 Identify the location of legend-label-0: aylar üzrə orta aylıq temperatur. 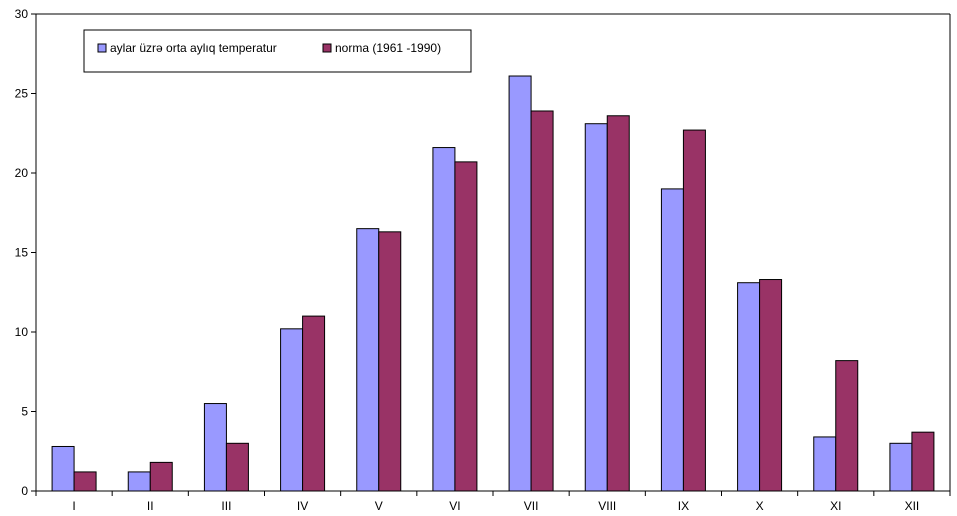
(193, 48).